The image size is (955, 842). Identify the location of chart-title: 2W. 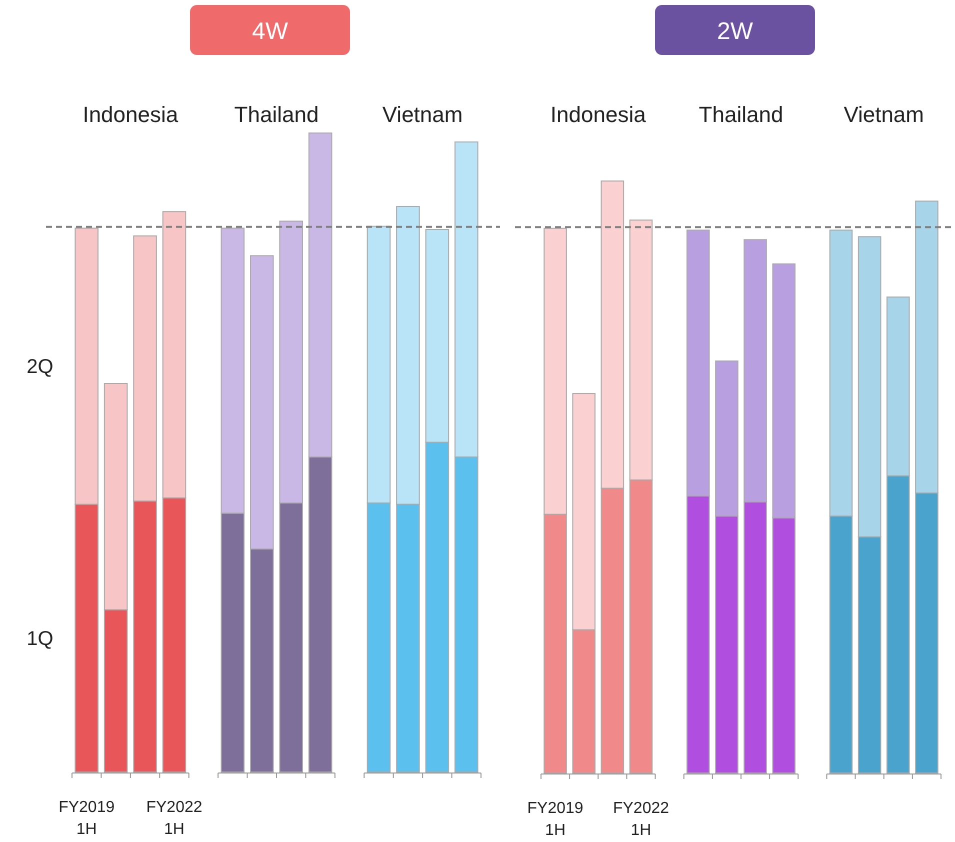
(735, 31).